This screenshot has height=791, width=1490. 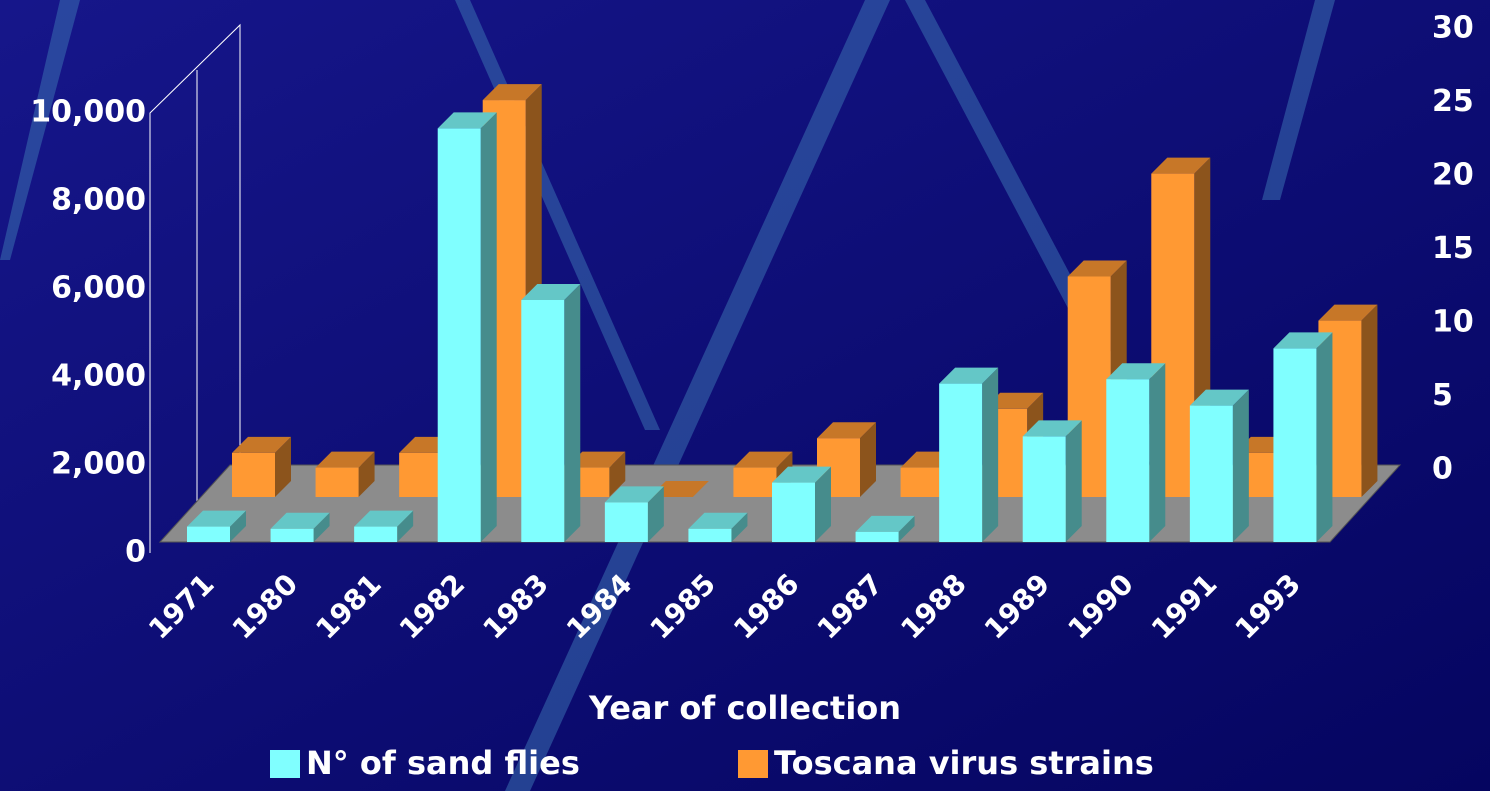 What do you see at coordinates (1453, 28) in the screenshot?
I see `y2-tick-label: 30` at bounding box center [1453, 28].